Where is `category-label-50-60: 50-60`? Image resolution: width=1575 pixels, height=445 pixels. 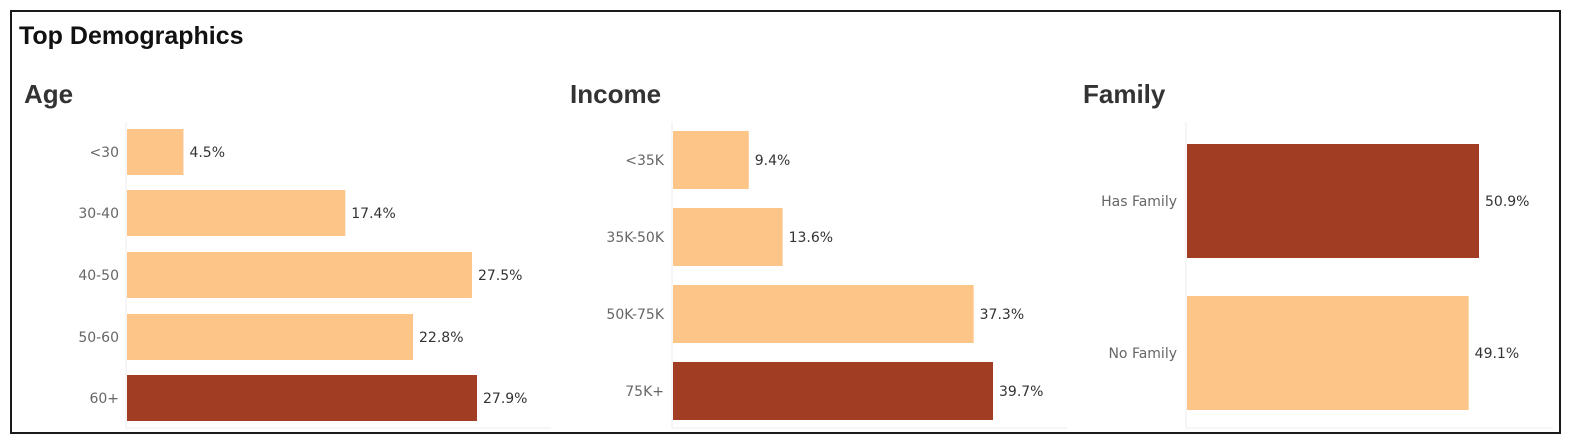
category-label-50-60: 50-60 is located at coordinates (98, 338).